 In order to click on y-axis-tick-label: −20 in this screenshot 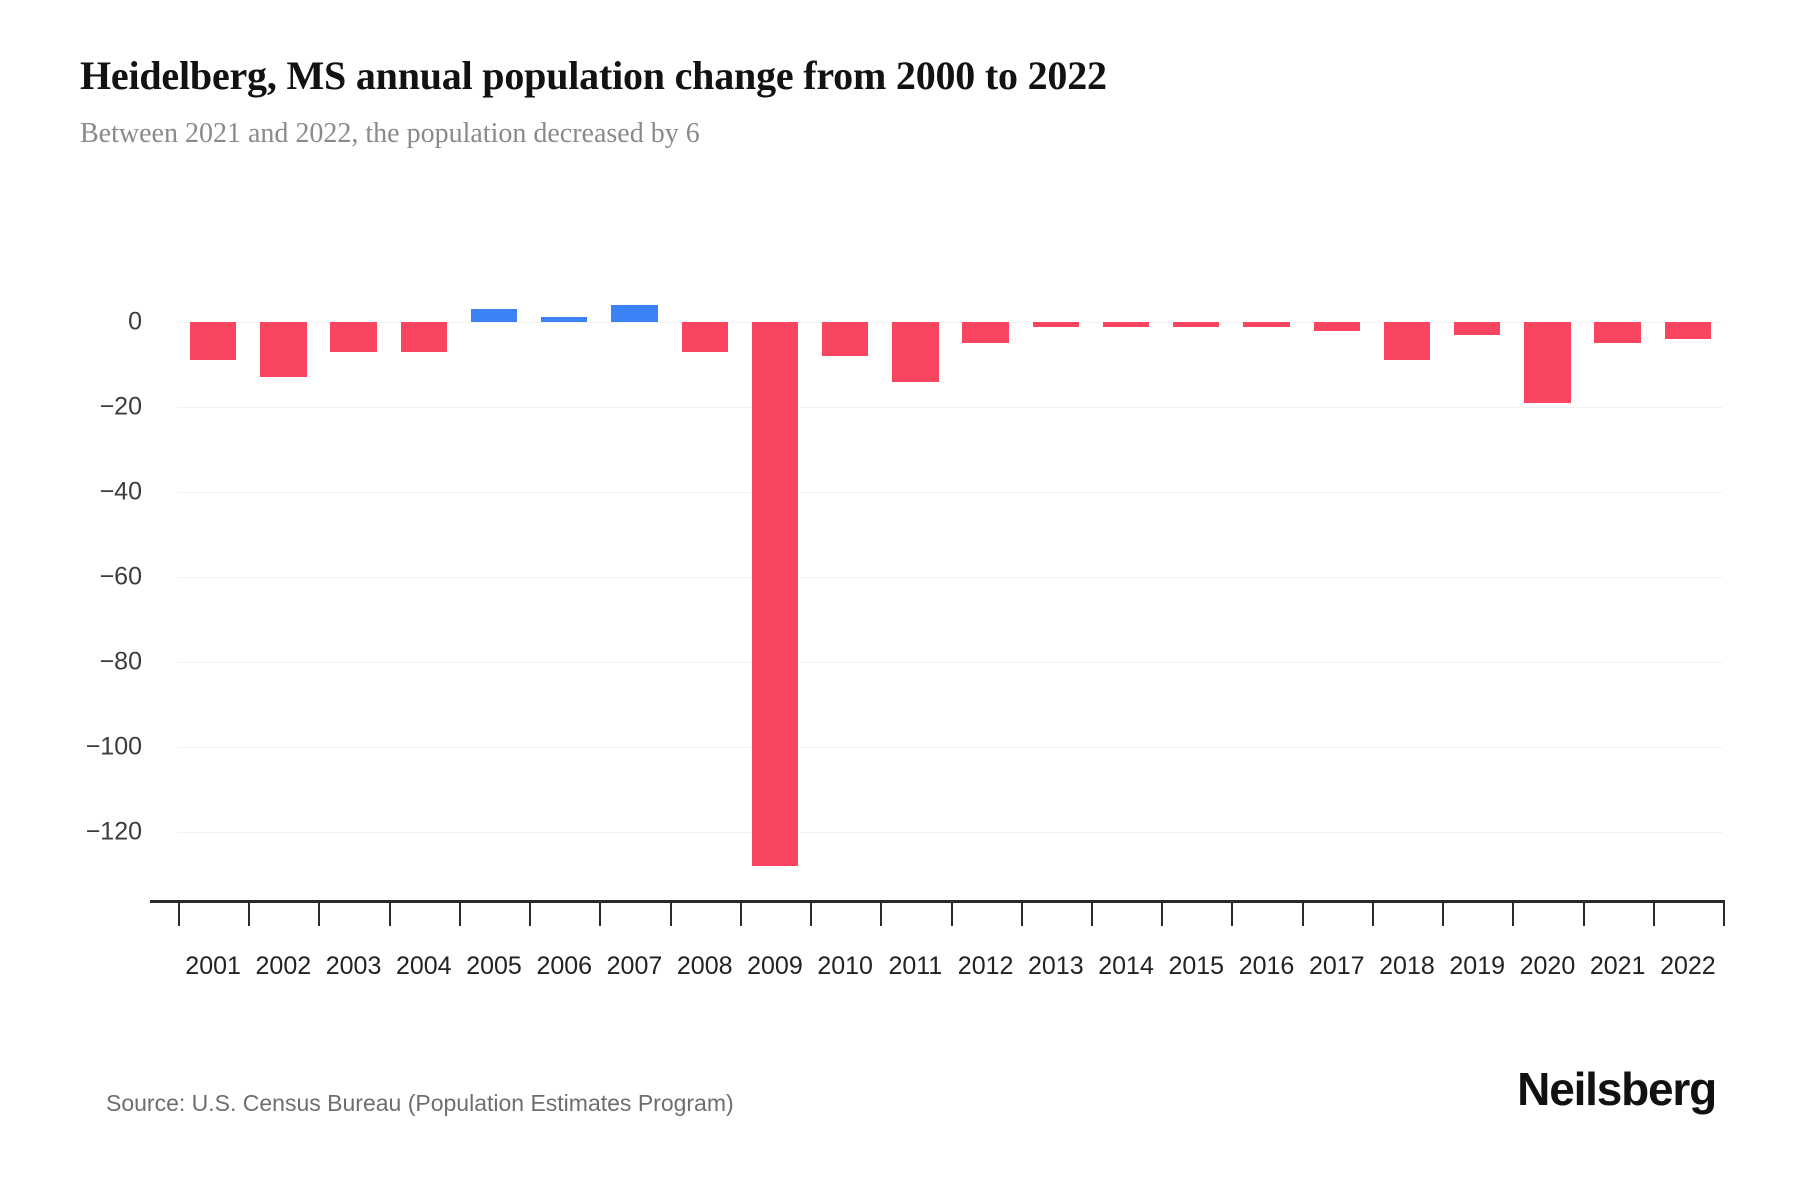, I will do `click(120, 406)`.